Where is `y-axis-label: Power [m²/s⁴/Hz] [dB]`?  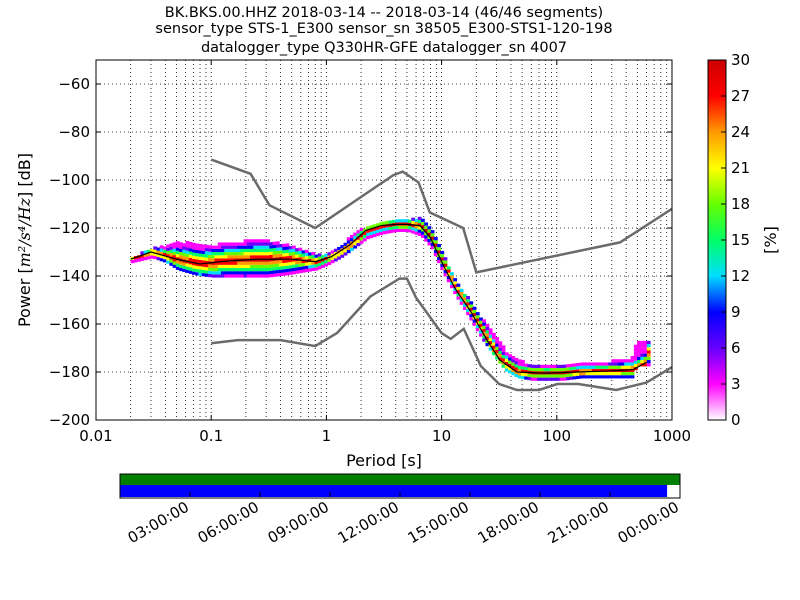
y-axis-label: Power [m²/s⁴/Hz] [dB] is located at coordinates (24, 240).